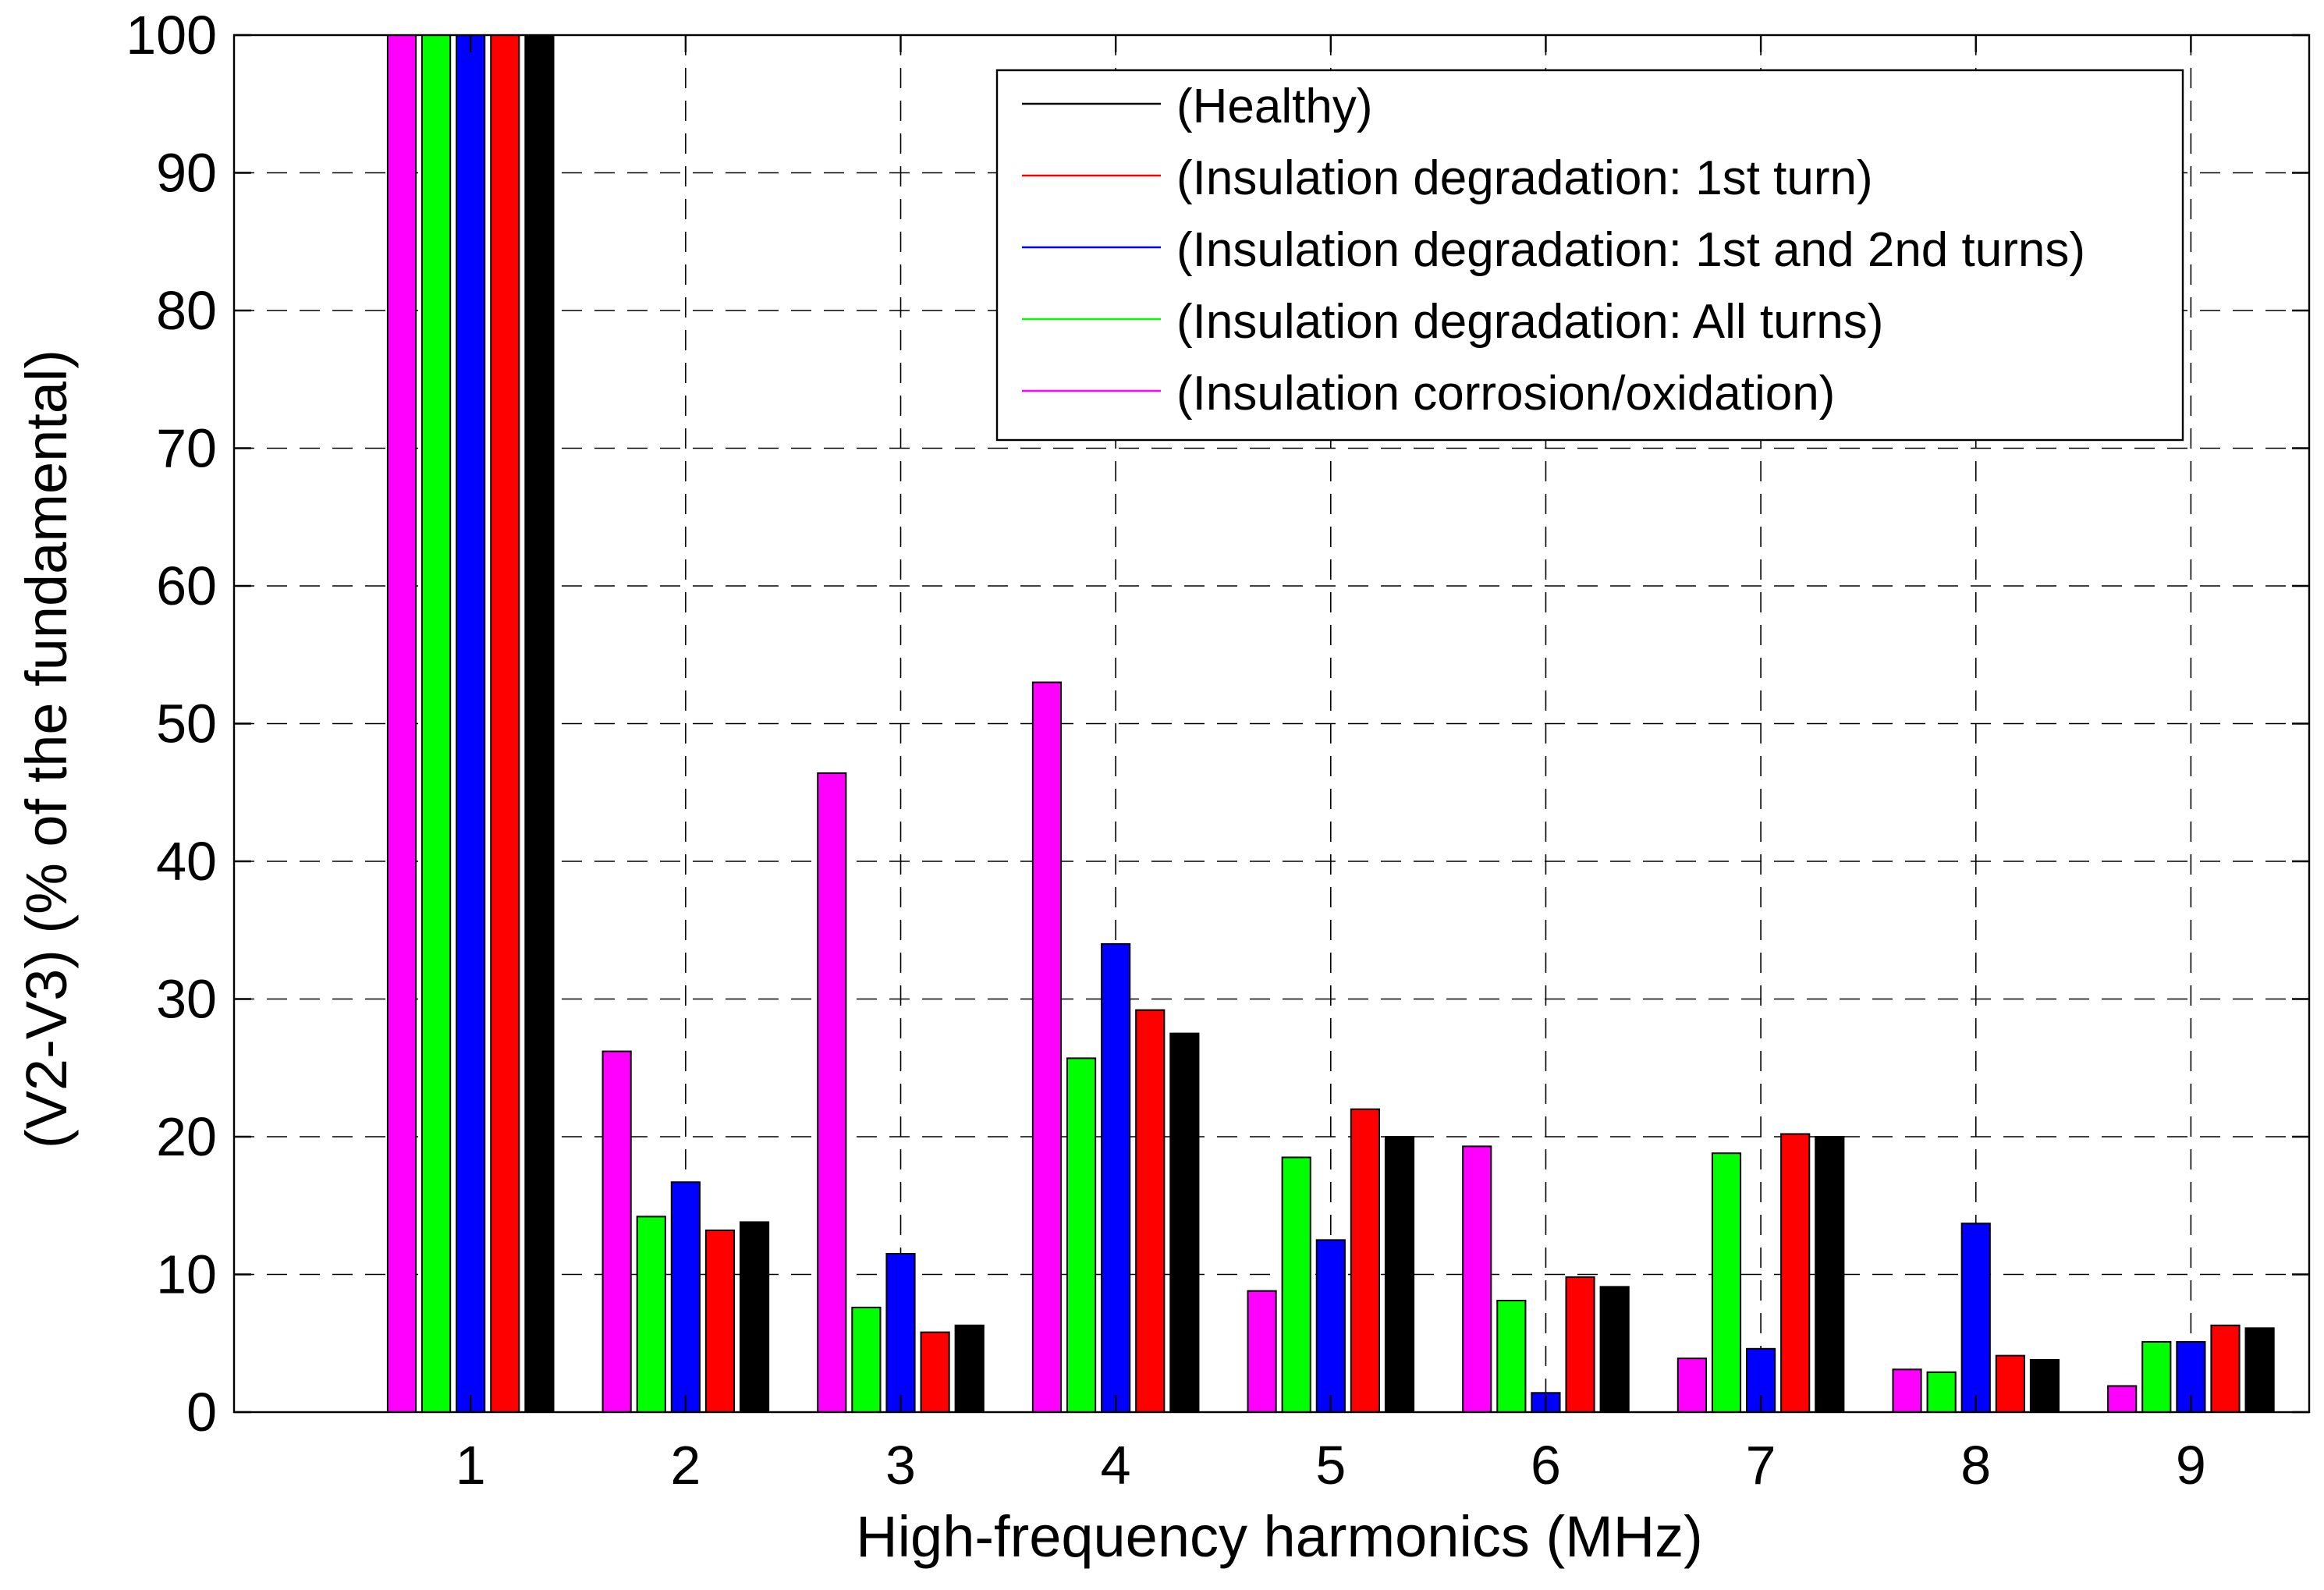  Describe the element at coordinates (186, 861) in the screenshot. I see `y-tick-label: 40` at that location.